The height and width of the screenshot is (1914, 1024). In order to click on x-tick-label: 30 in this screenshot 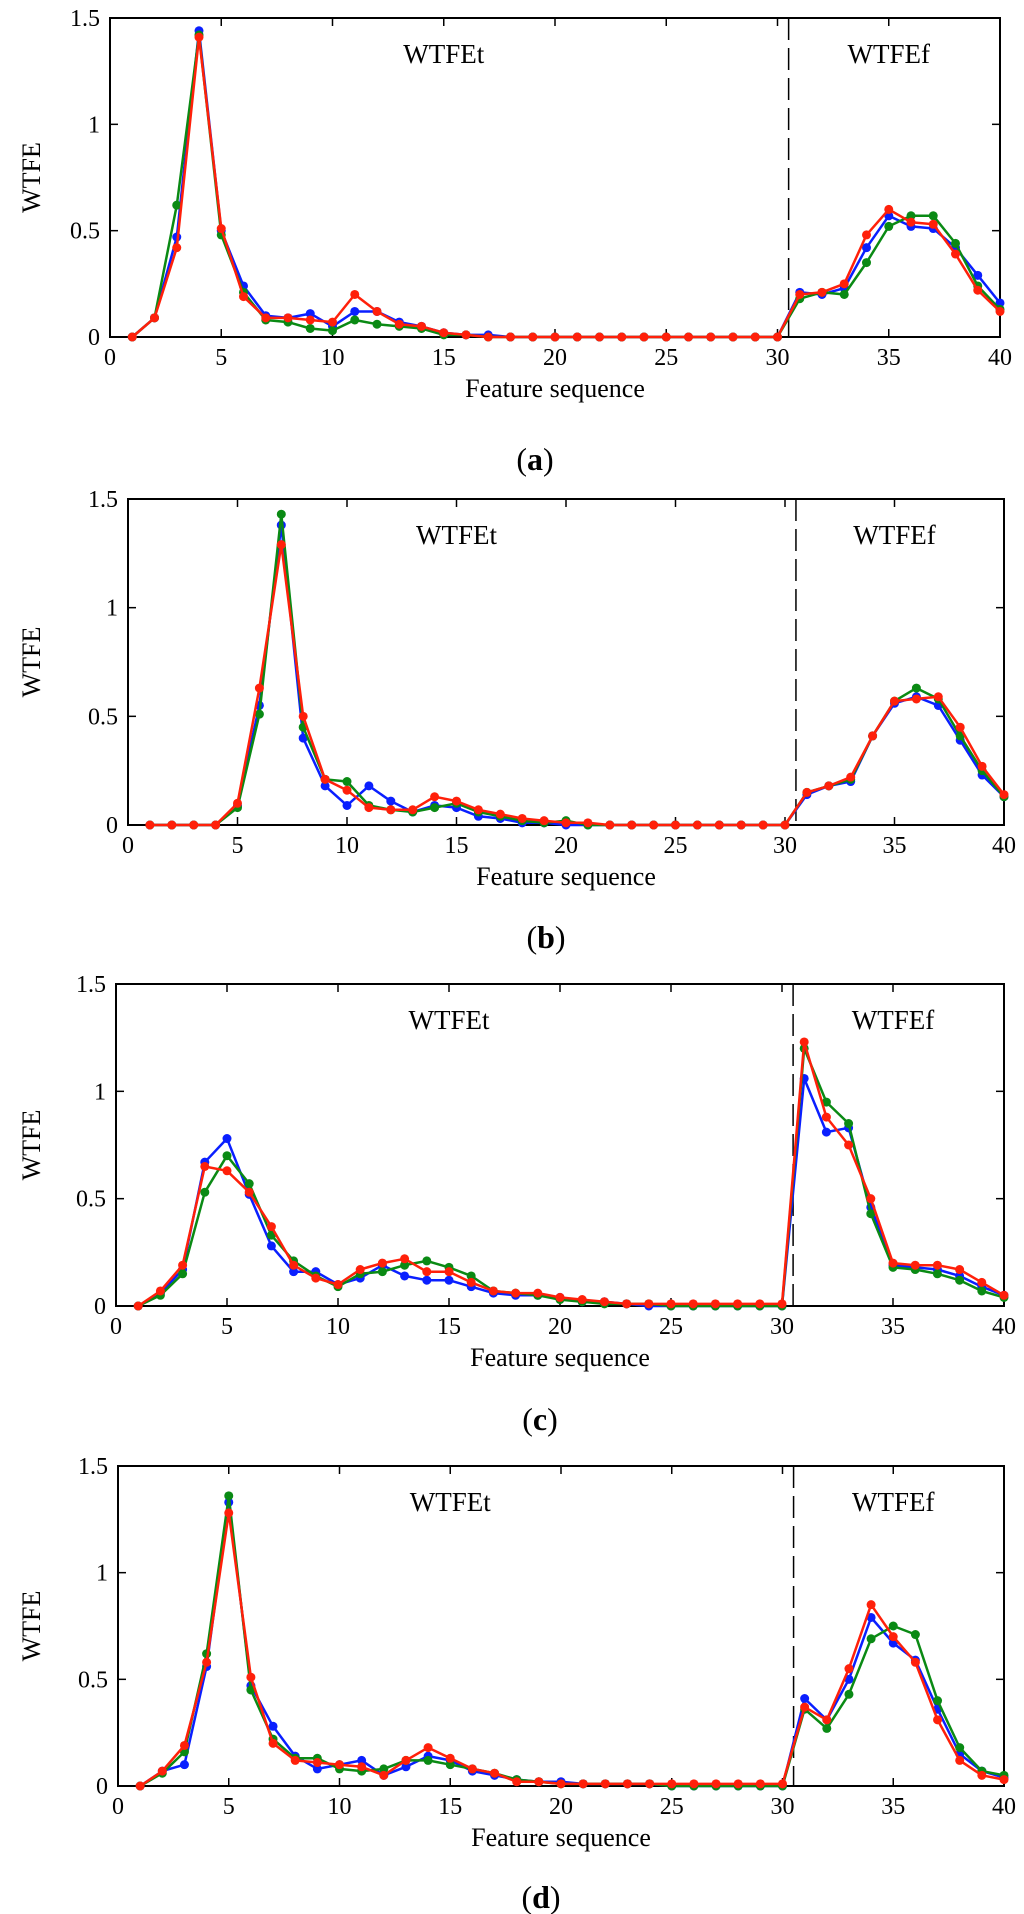, I will do `click(778, 358)`.